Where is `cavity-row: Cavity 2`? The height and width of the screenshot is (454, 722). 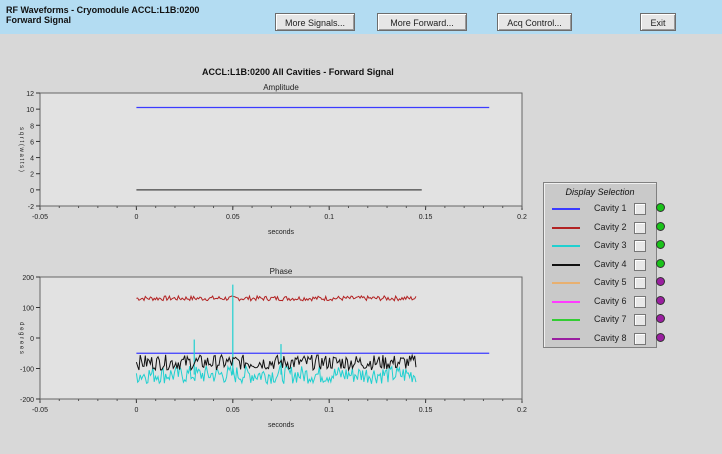 cavity-row: Cavity 2 is located at coordinates (600, 228).